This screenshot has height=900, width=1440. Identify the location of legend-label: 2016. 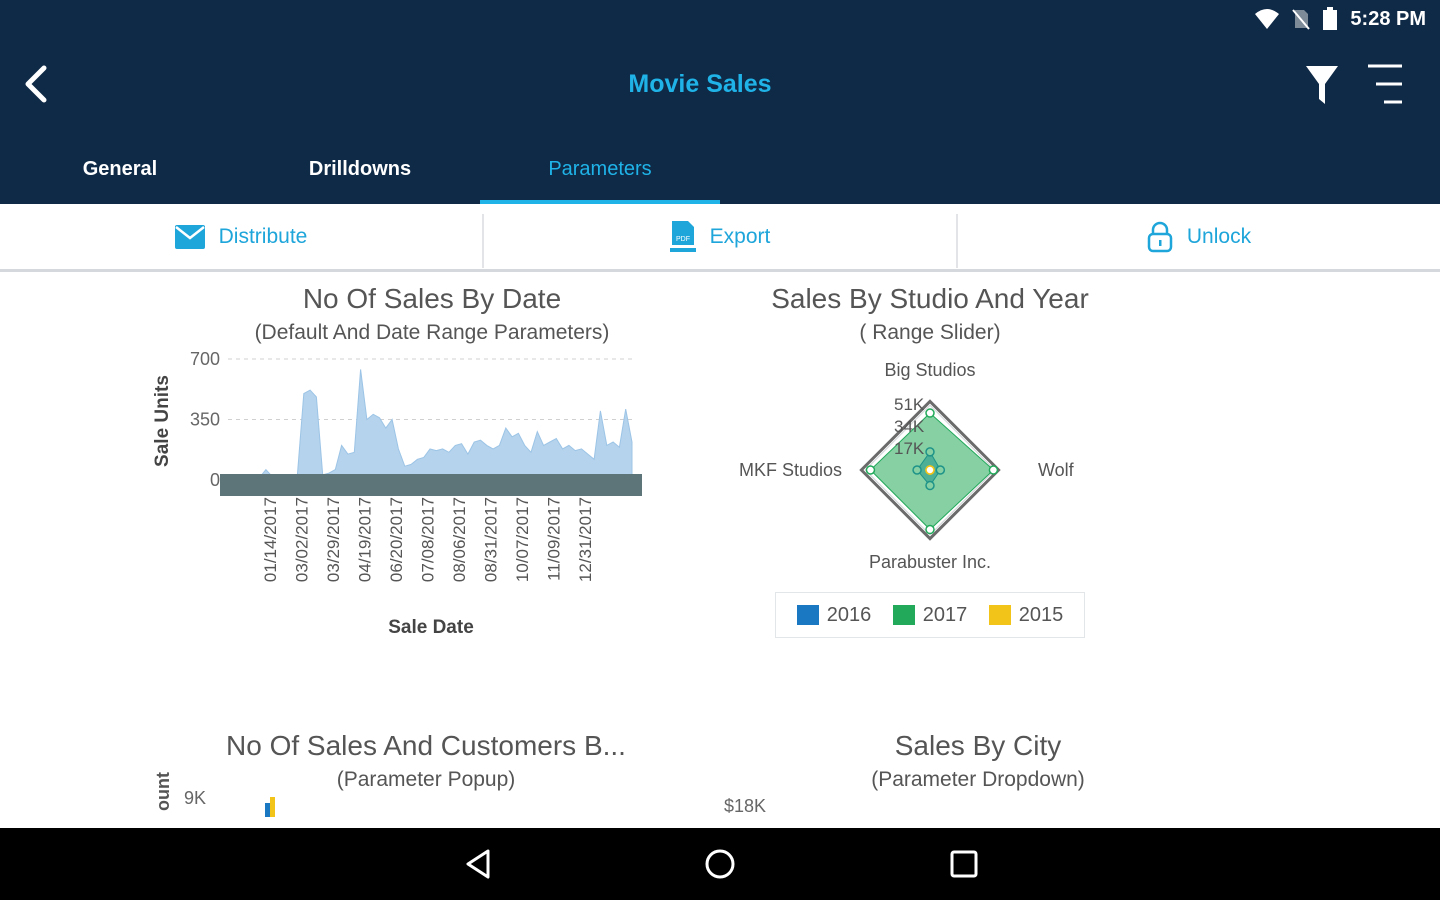
(849, 614).